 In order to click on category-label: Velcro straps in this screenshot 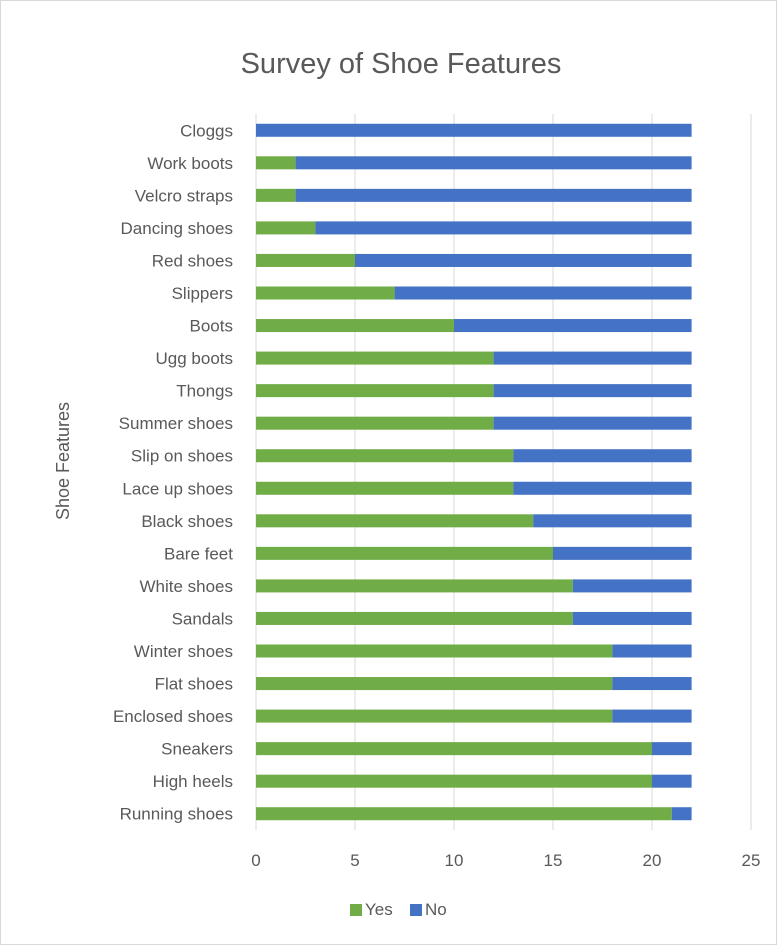, I will do `click(184, 195)`.